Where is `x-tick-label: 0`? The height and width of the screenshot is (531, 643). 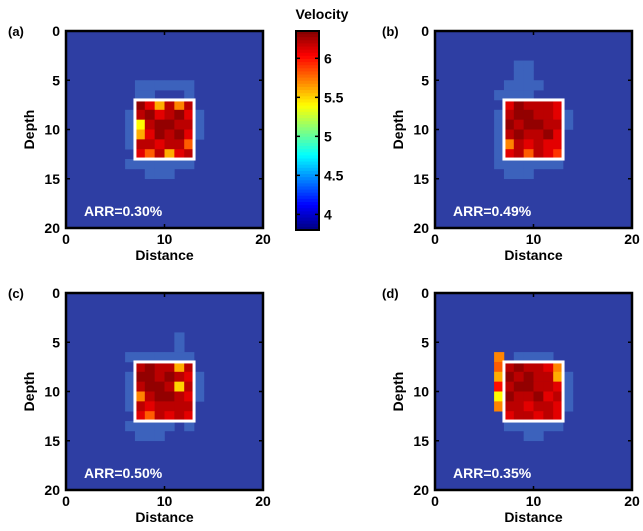 x-tick-label: 0 is located at coordinates (435, 501).